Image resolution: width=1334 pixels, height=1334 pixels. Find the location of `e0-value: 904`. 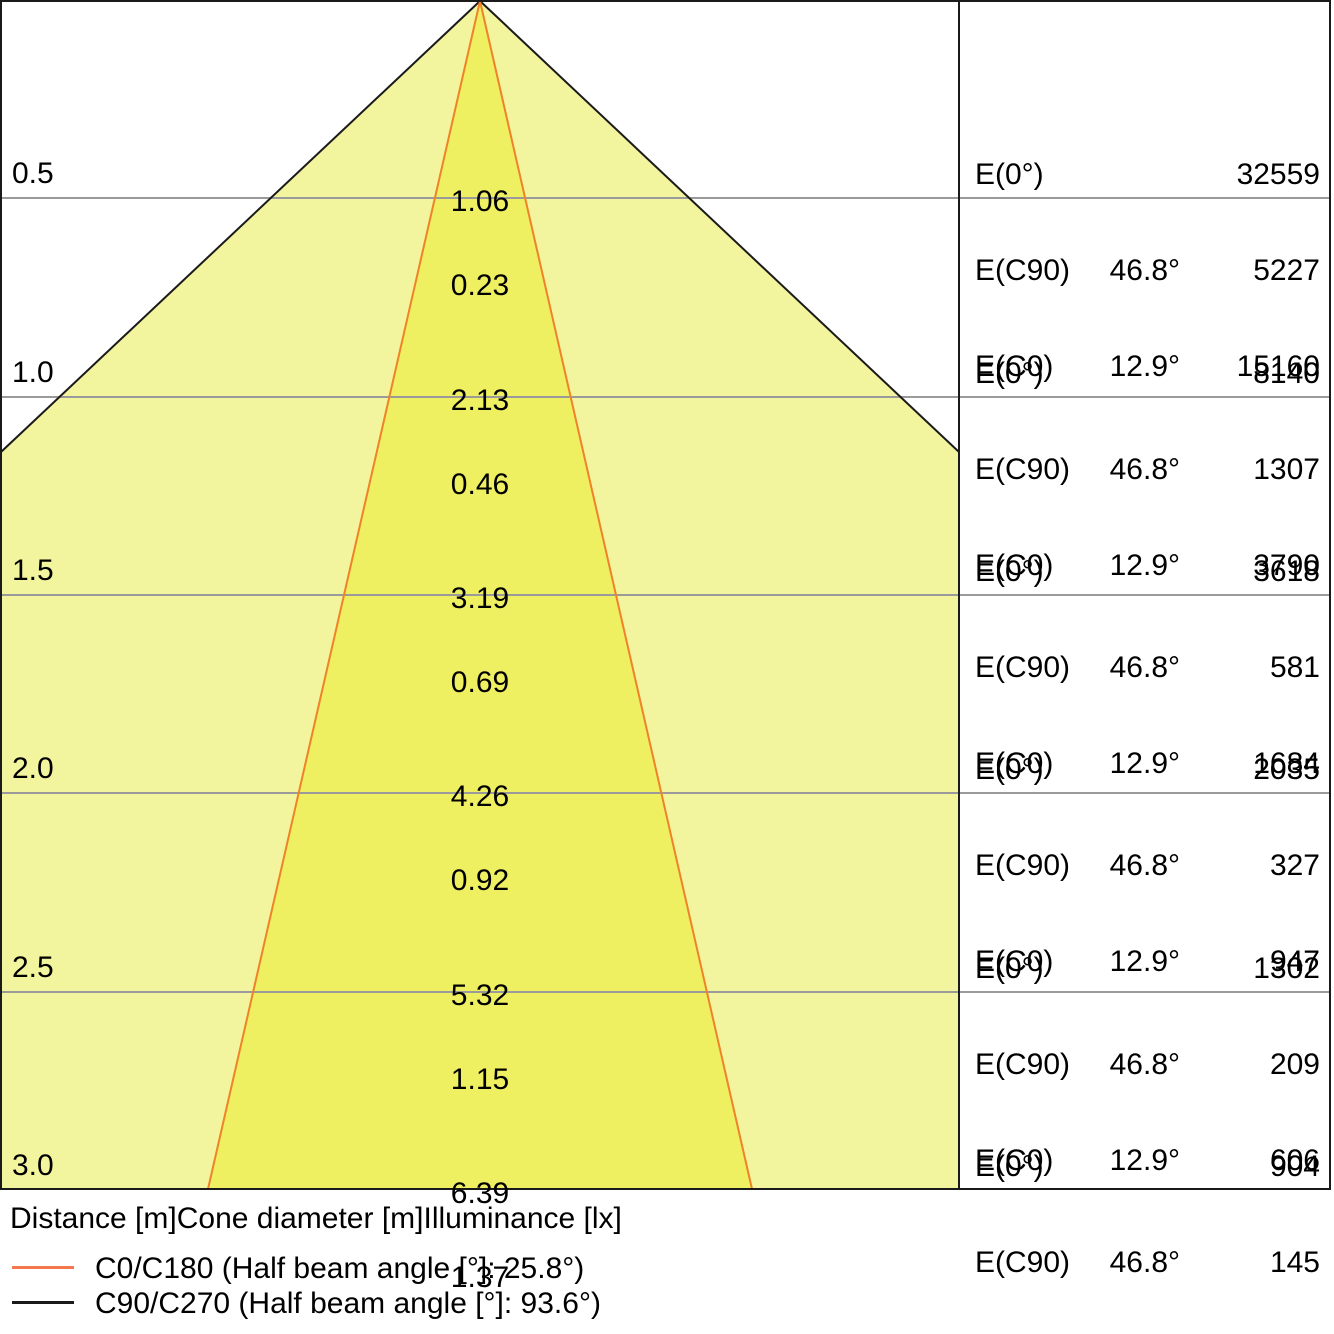

e0-value: 904 is located at coordinates (1294, 1166).